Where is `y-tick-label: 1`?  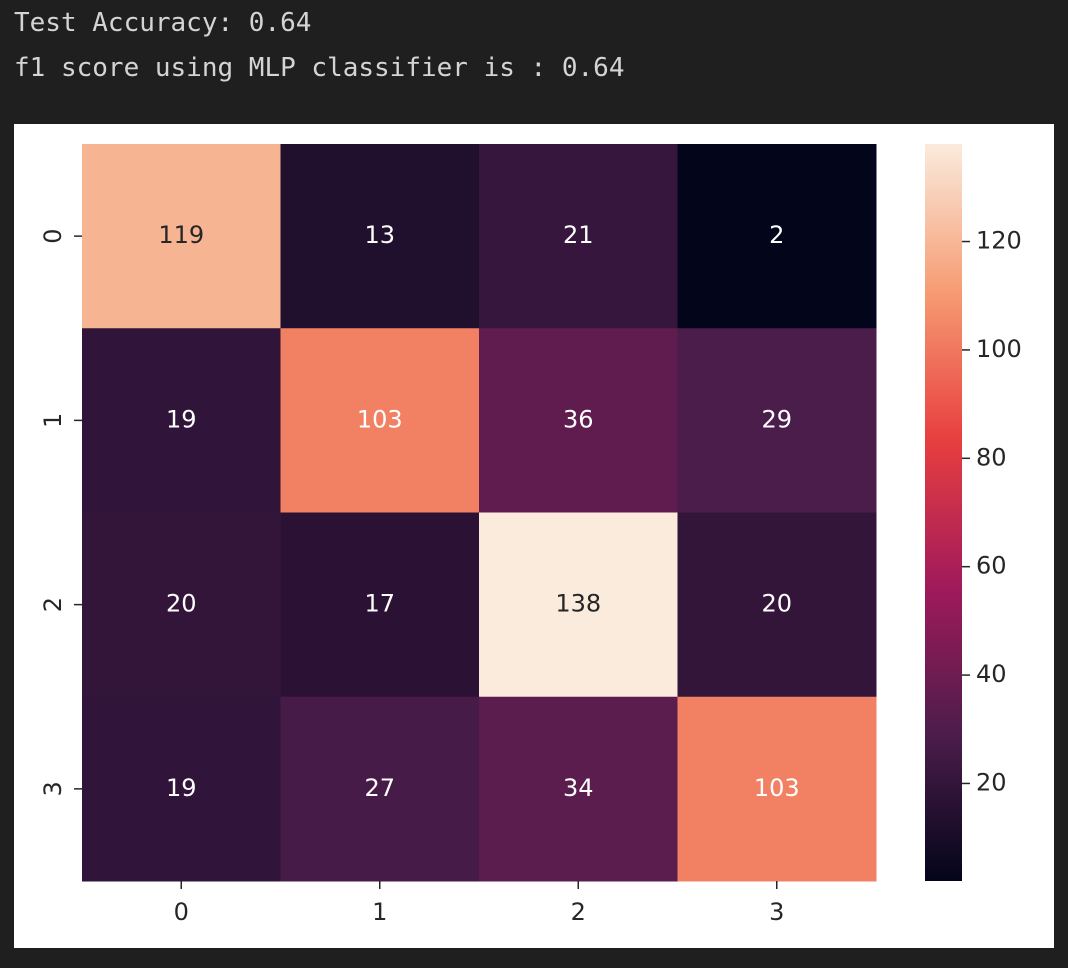 y-tick-label: 1 is located at coordinates (53, 420).